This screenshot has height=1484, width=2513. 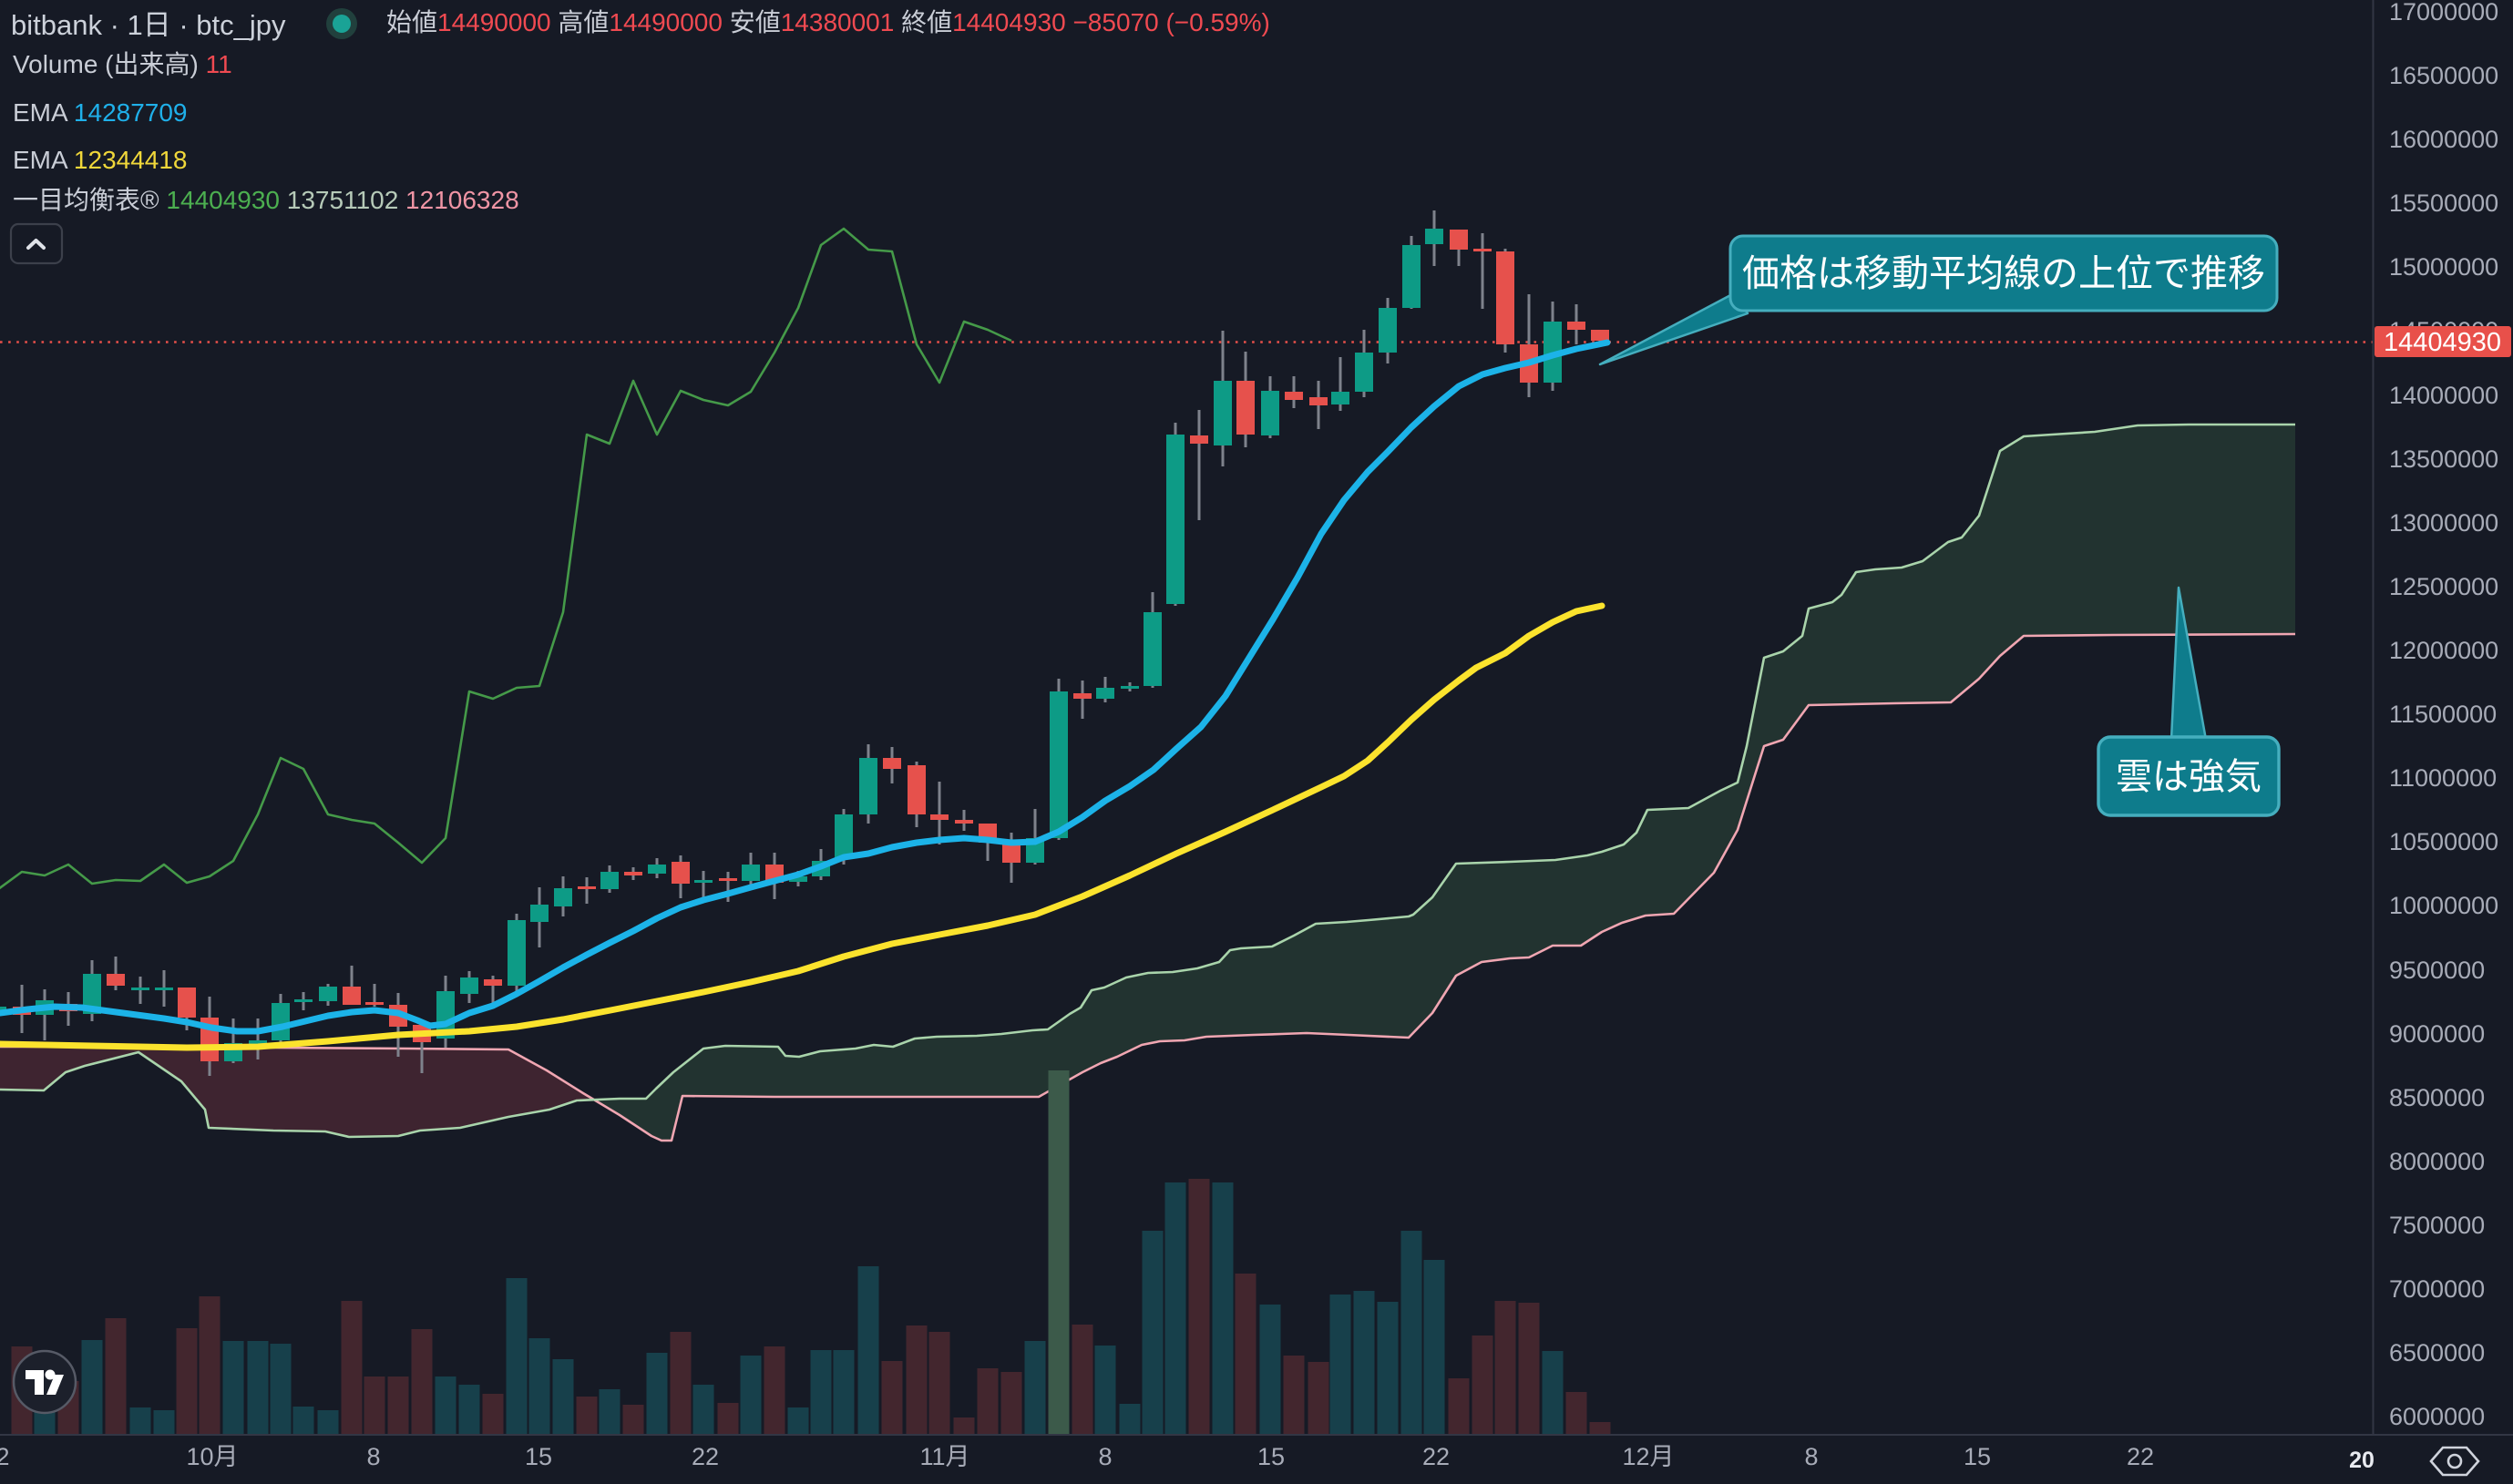 What do you see at coordinates (2443, 459) in the screenshot?
I see `svg-text: 13500000` at bounding box center [2443, 459].